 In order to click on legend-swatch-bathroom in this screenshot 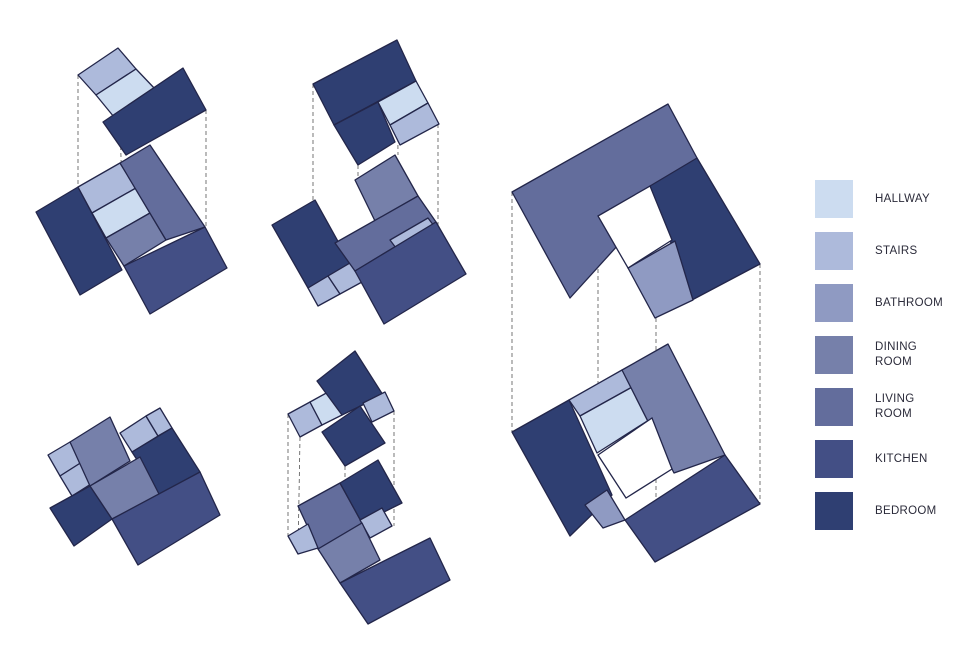, I will do `click(834, 303)`.